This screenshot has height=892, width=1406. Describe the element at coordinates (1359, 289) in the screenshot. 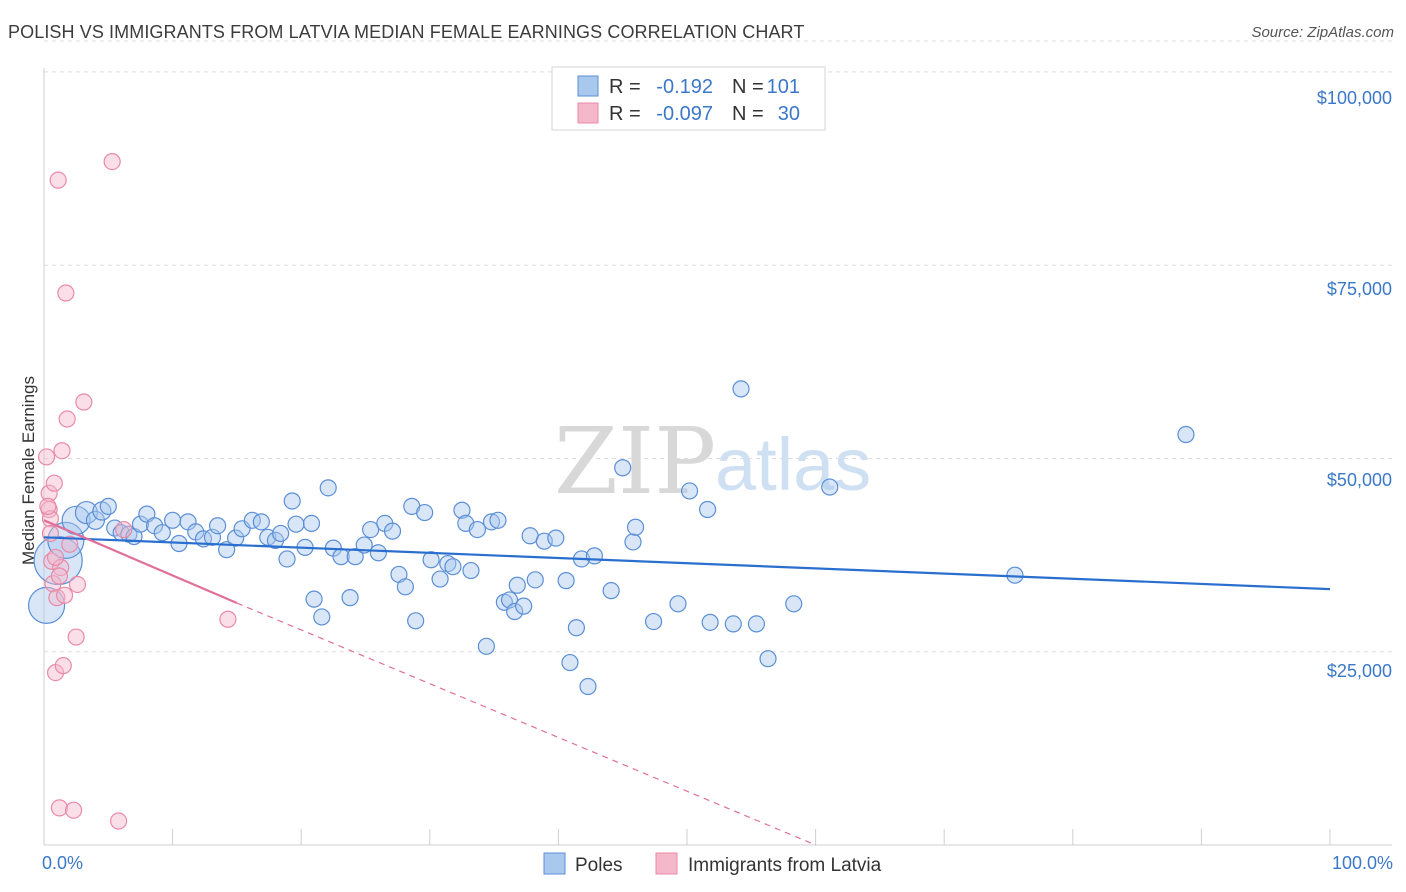

I see `y-tick-label: $75,000` at that location.